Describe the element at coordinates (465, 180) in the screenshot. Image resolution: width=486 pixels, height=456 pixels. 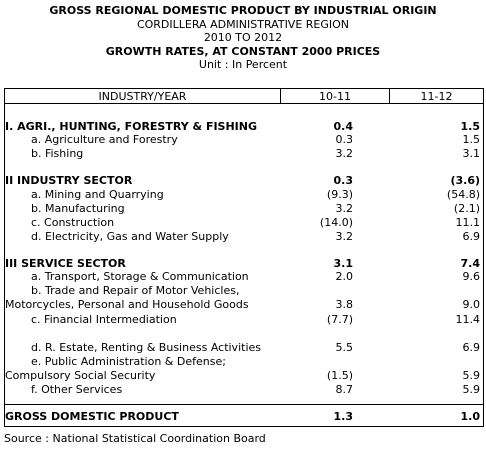
I see `value-11-12: (3.6)` at that location.